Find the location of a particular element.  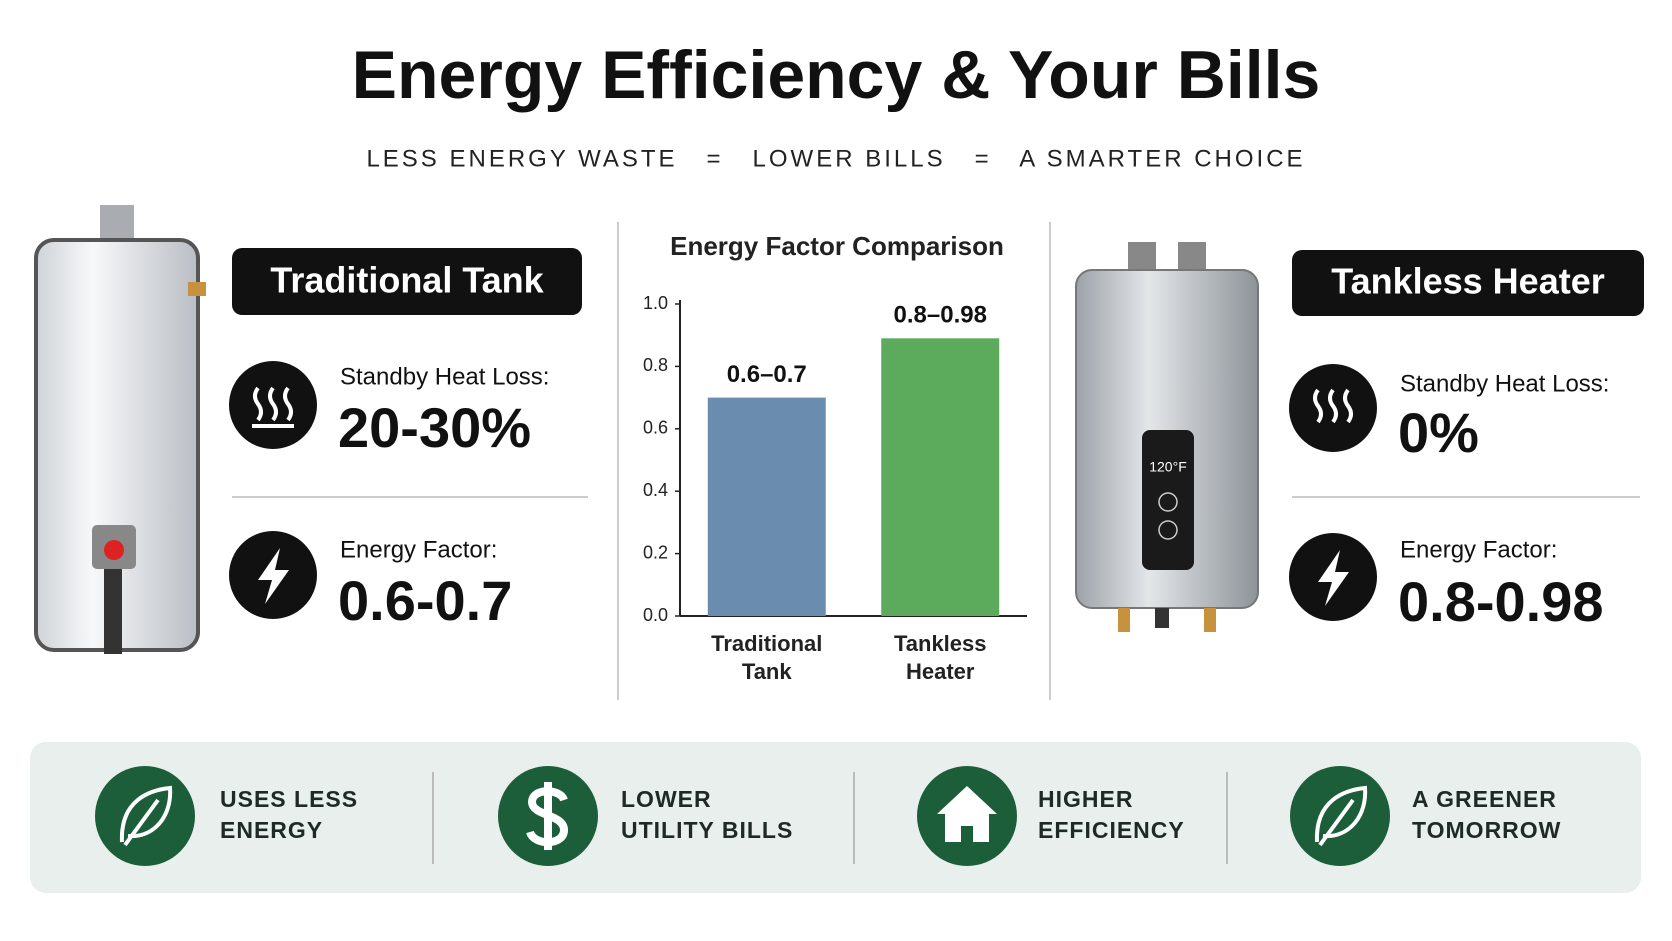

valve-knob is located at coordinates (114, 550).